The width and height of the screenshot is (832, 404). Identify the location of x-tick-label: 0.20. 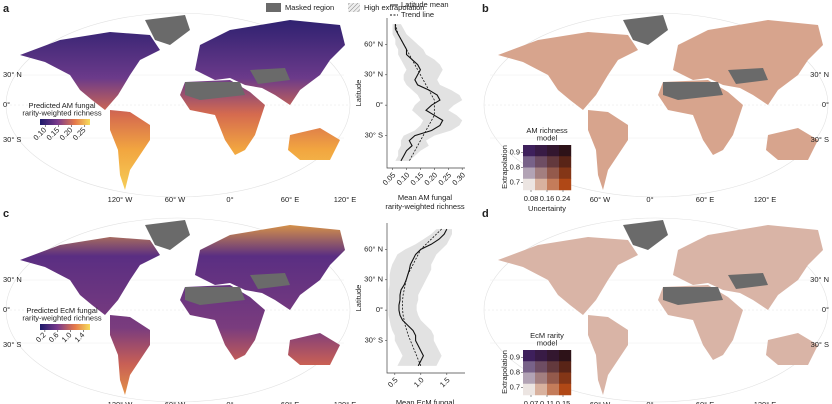
(430, 178).